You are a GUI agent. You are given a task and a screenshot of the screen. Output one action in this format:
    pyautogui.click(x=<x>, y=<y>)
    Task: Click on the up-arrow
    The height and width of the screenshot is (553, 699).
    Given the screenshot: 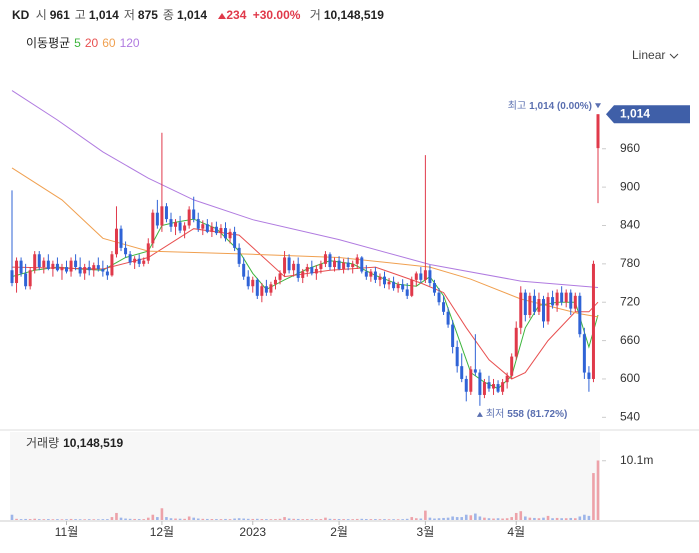 What is the action you would take?
    pyautogui.click(x=222, y=15)
    